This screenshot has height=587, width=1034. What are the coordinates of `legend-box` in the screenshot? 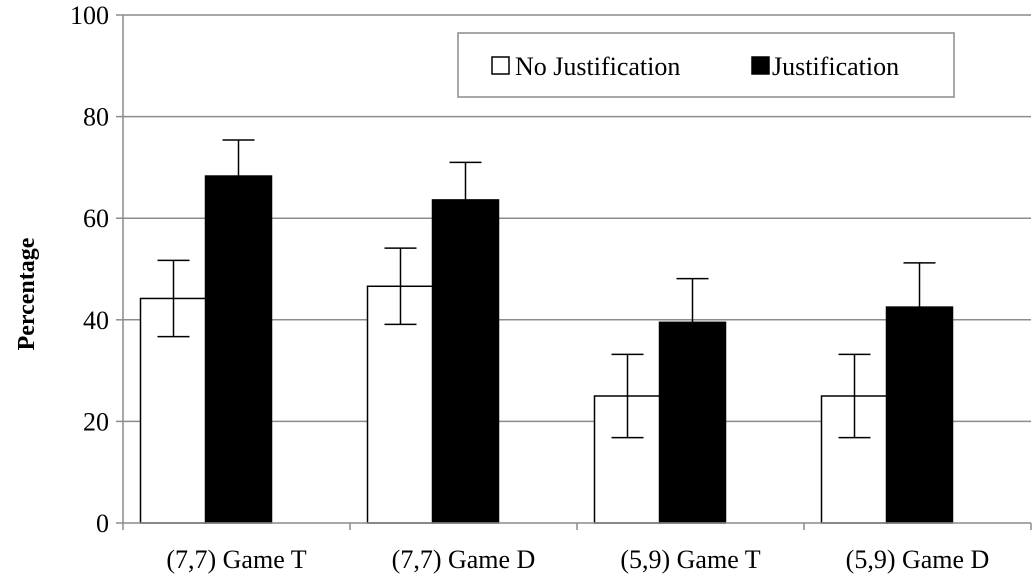 It's located at (706, 65).